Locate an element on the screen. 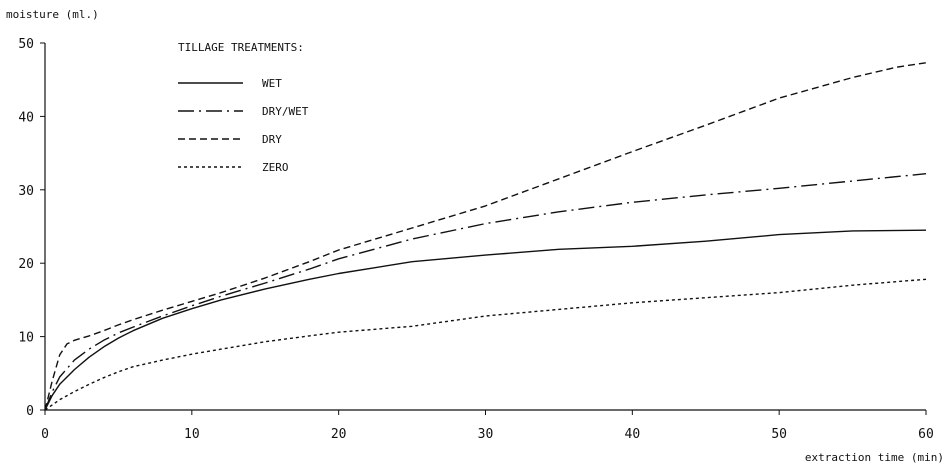  x-axis-title: extraction time (min) is located at coordinates (874, 457).